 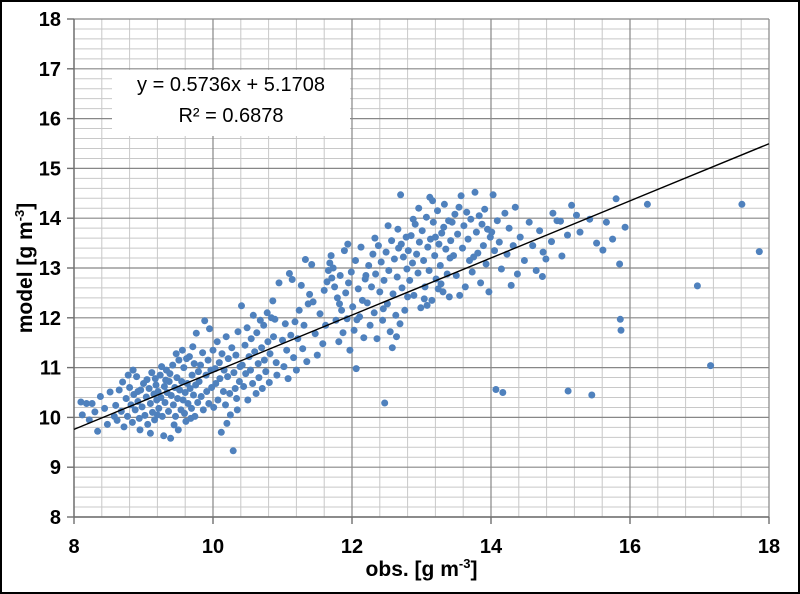 I want to click on y-tick-label: 12, so click(x=50, y=319).